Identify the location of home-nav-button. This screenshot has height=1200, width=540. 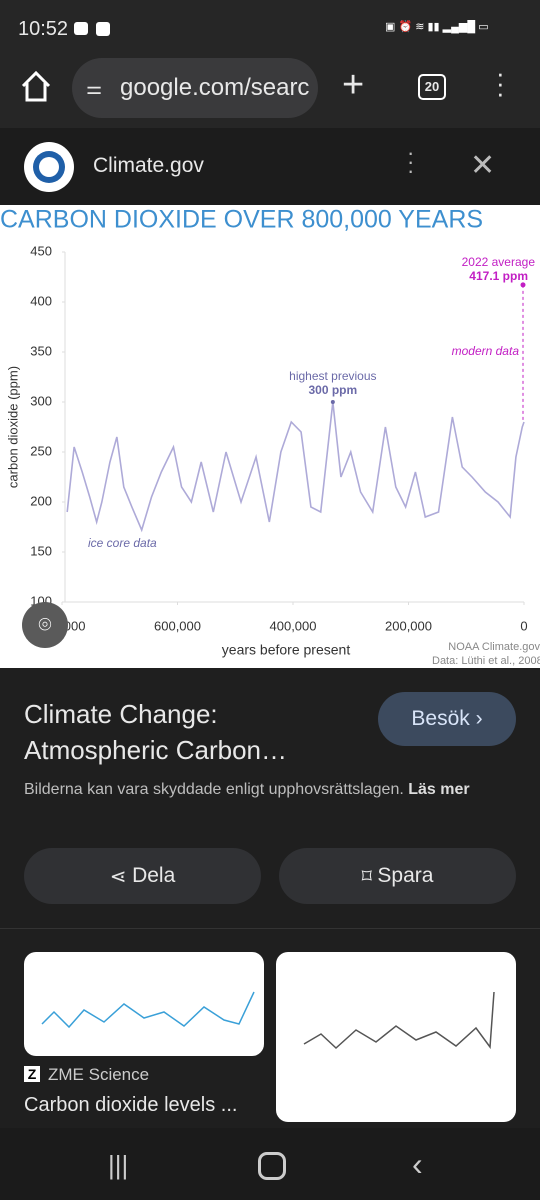
(272, 1166).